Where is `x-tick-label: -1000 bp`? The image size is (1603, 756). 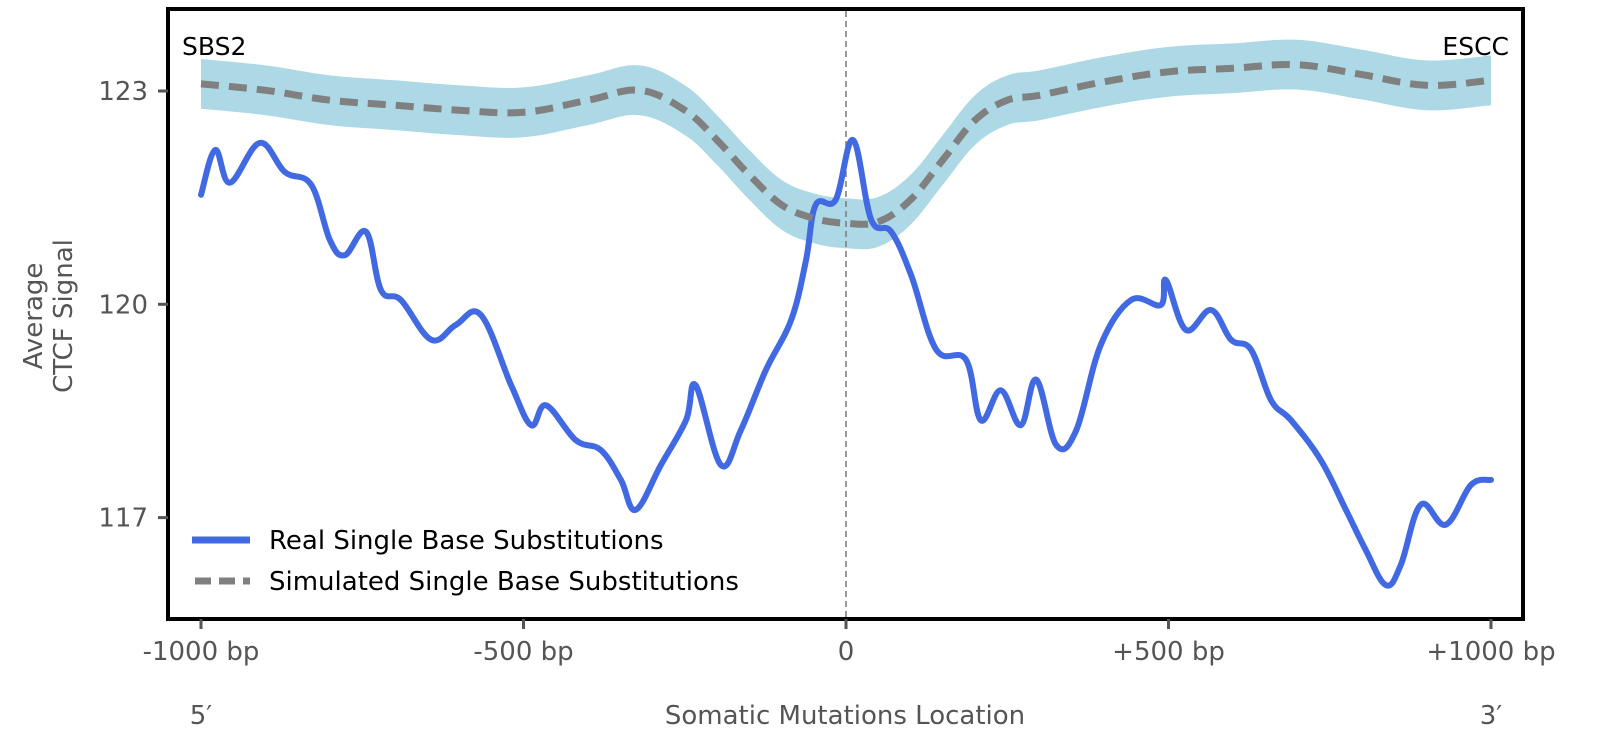 x-tick-label: -1000 bp is located at coordinates (201, 652).